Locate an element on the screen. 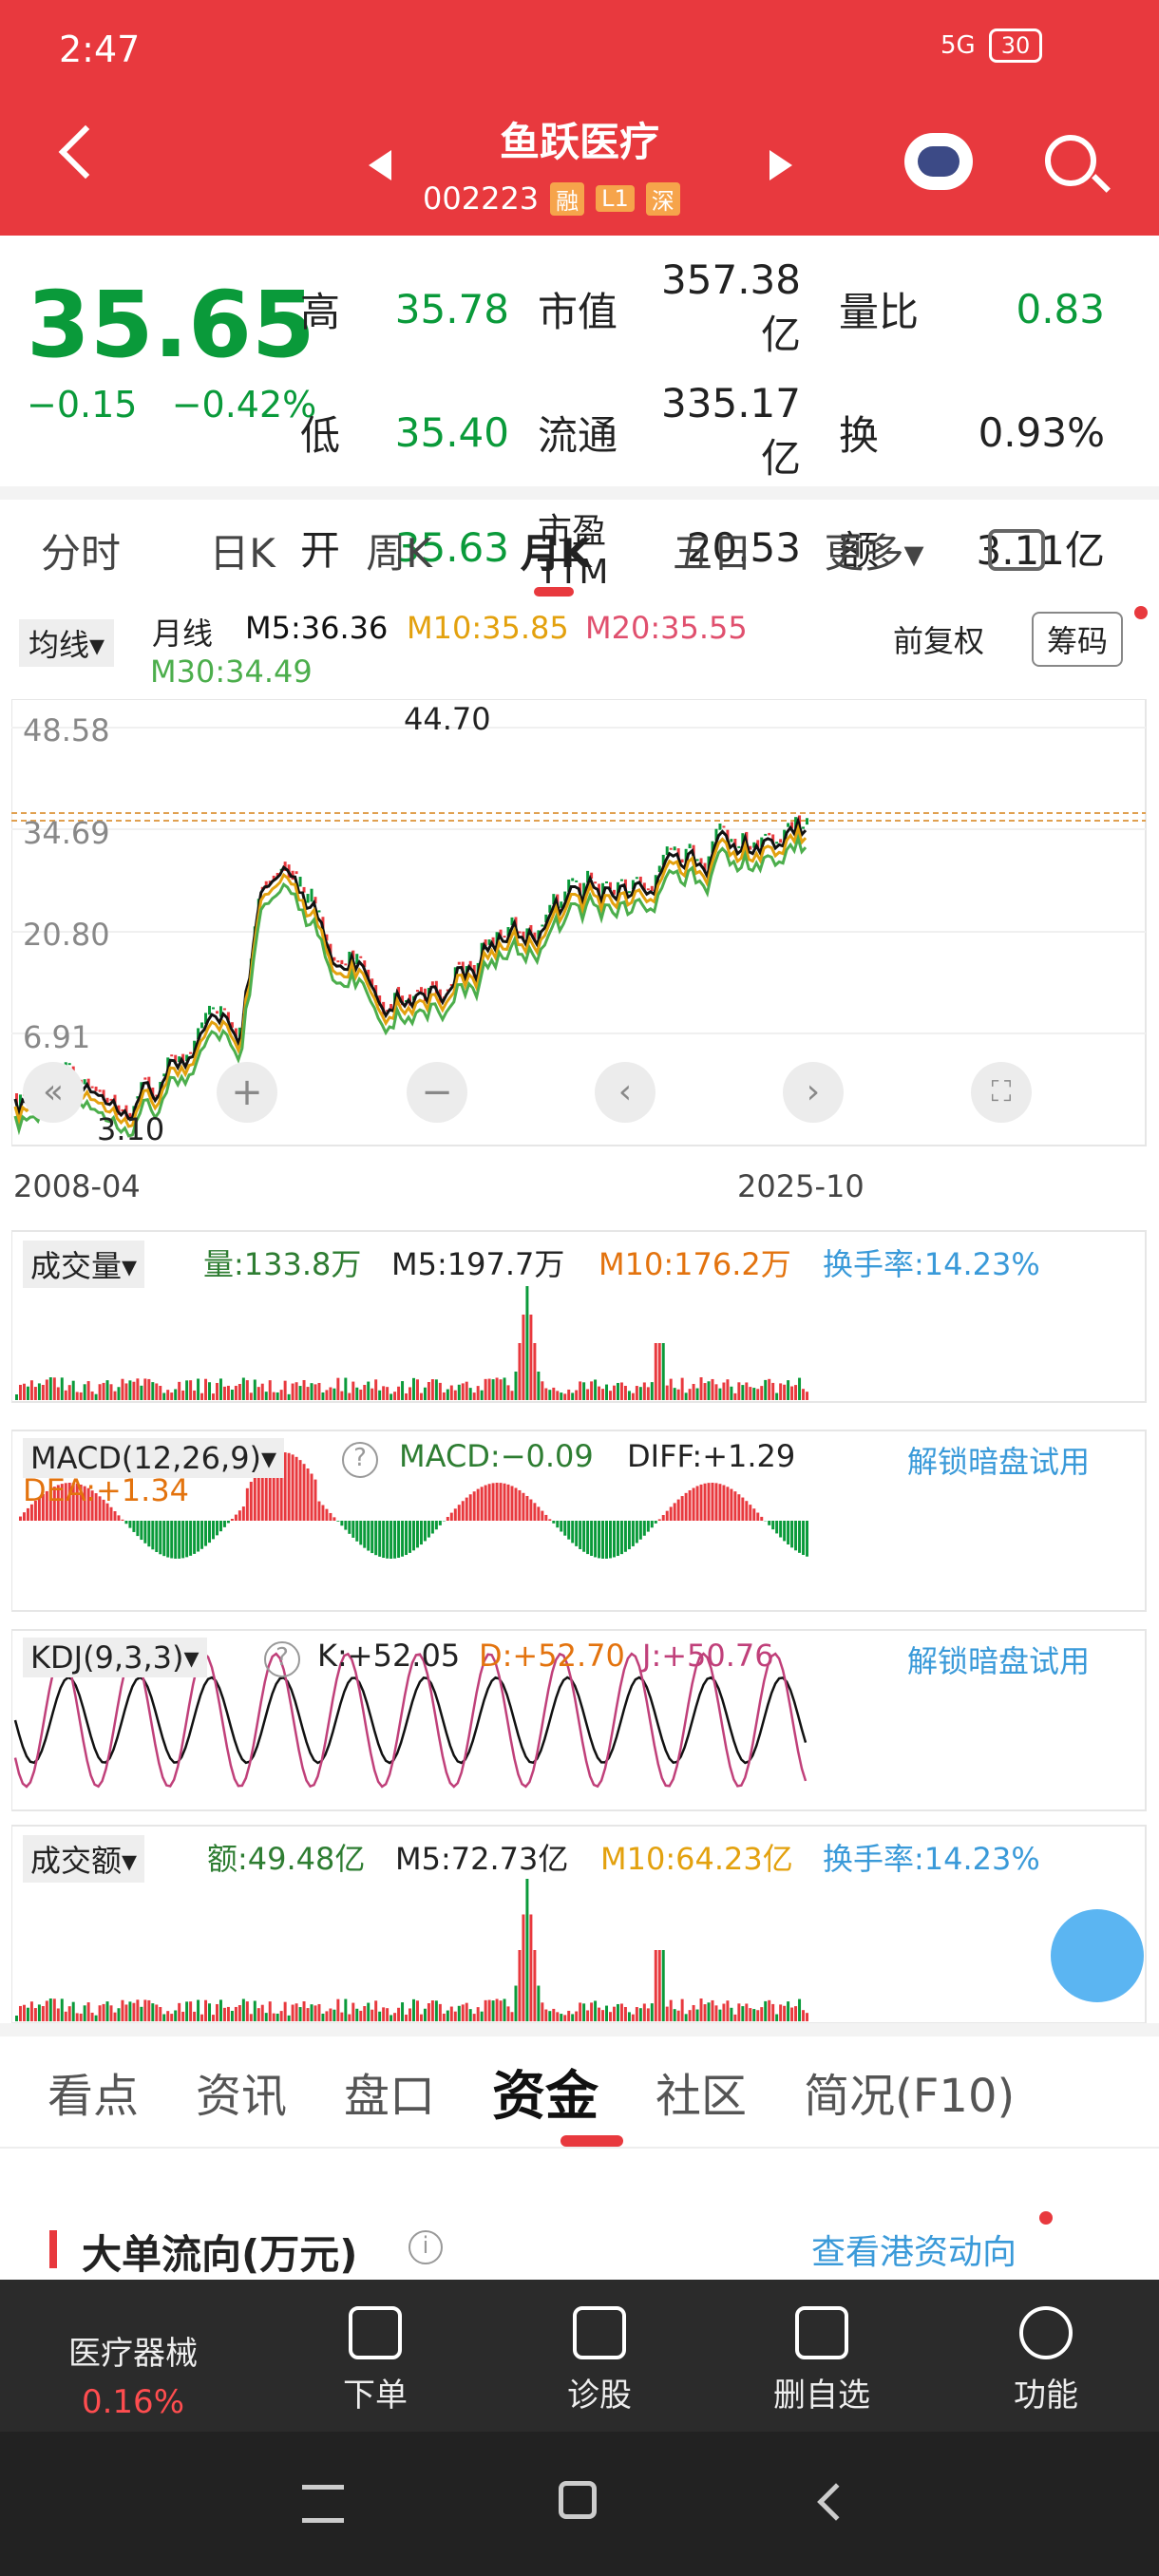 This screenshot has width=1159, height=2576. function-button: 功能 is located at coordinates (1046, 2360).